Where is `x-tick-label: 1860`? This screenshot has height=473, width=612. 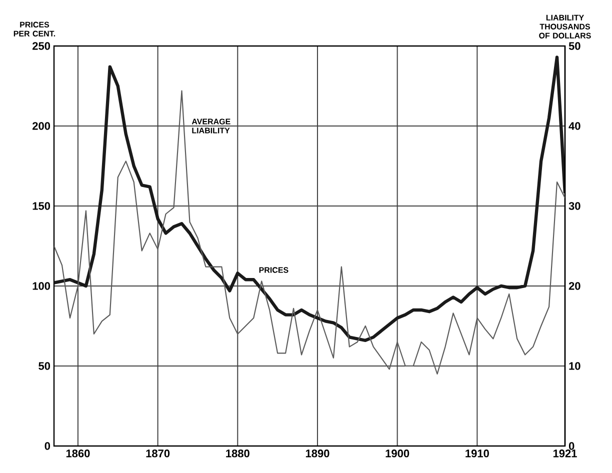 x-tick-label: 1860 is located at coordinates (78, 454).